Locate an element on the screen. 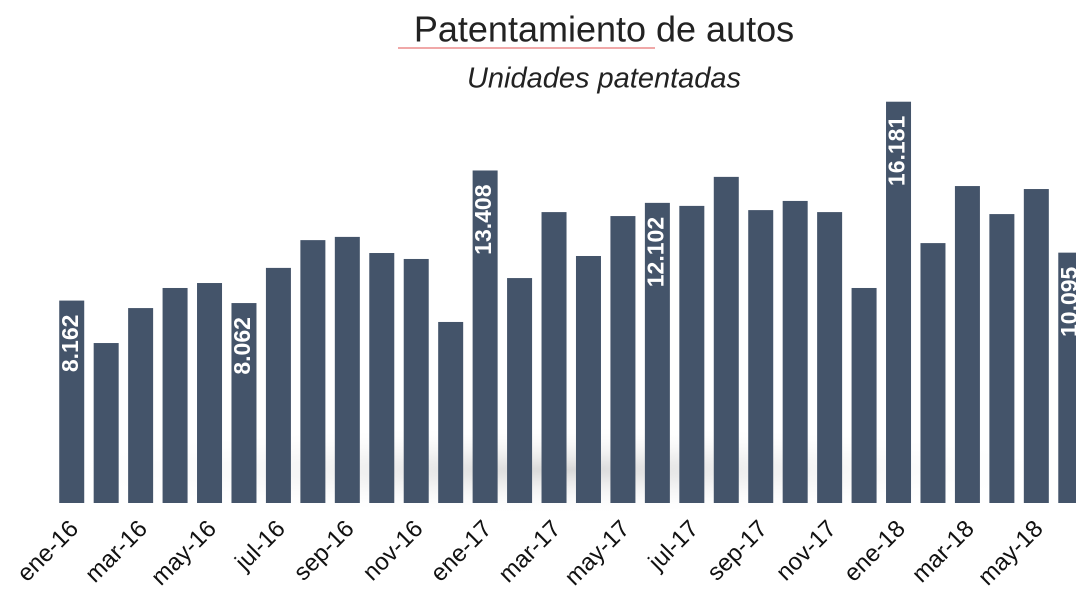  x-tick-label: sep-16 is located at coordinates (324, 550).